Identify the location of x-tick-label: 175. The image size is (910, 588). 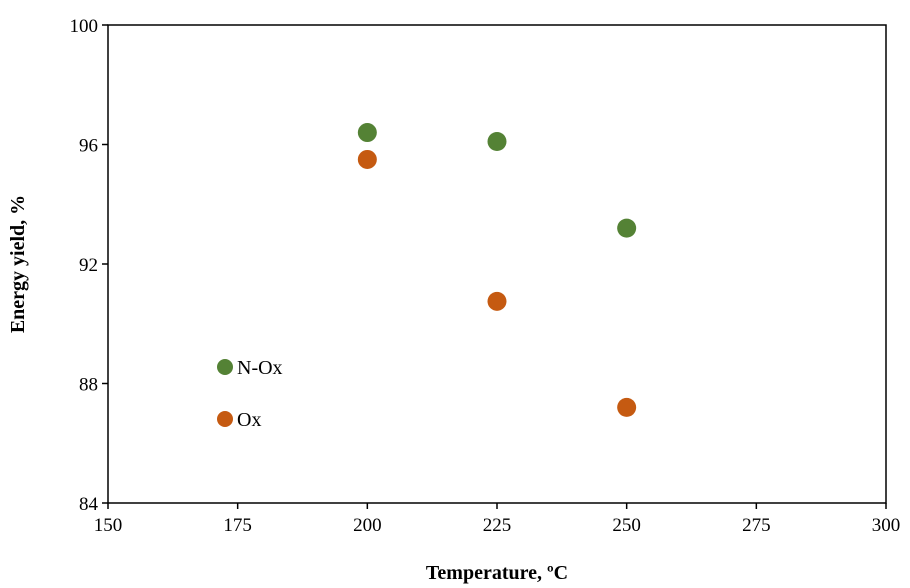
(237, 525).